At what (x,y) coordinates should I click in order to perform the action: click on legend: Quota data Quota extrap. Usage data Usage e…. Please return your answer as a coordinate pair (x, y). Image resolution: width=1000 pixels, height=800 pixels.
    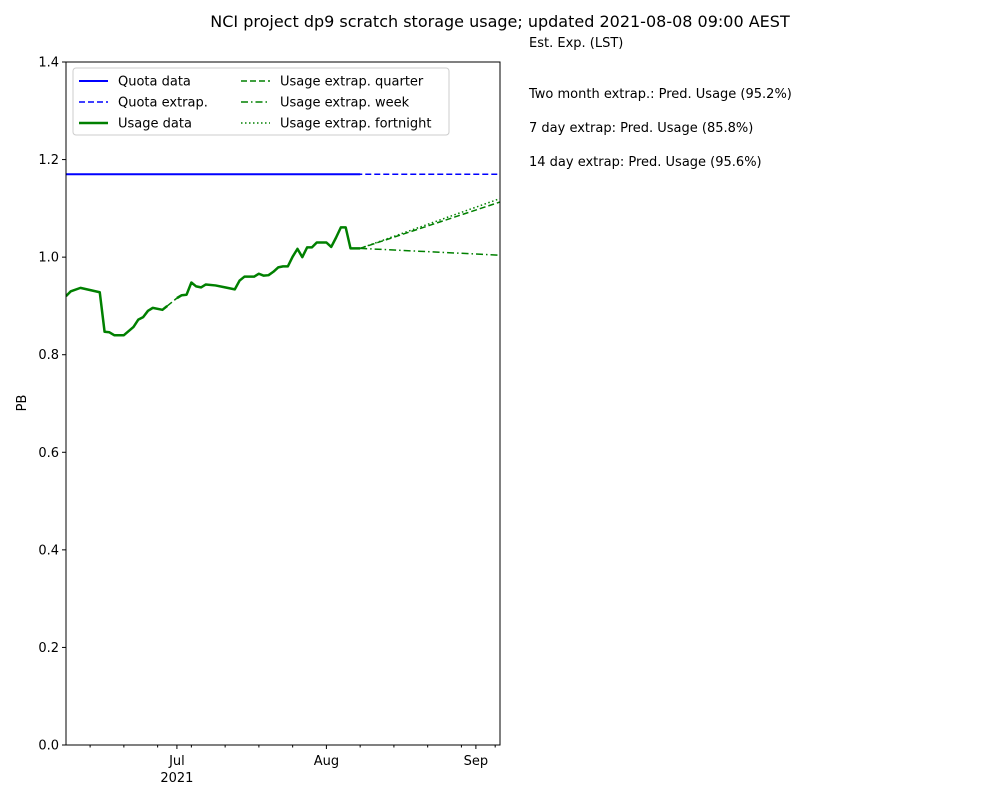
    Looking at the image, I should click on (261, 101).